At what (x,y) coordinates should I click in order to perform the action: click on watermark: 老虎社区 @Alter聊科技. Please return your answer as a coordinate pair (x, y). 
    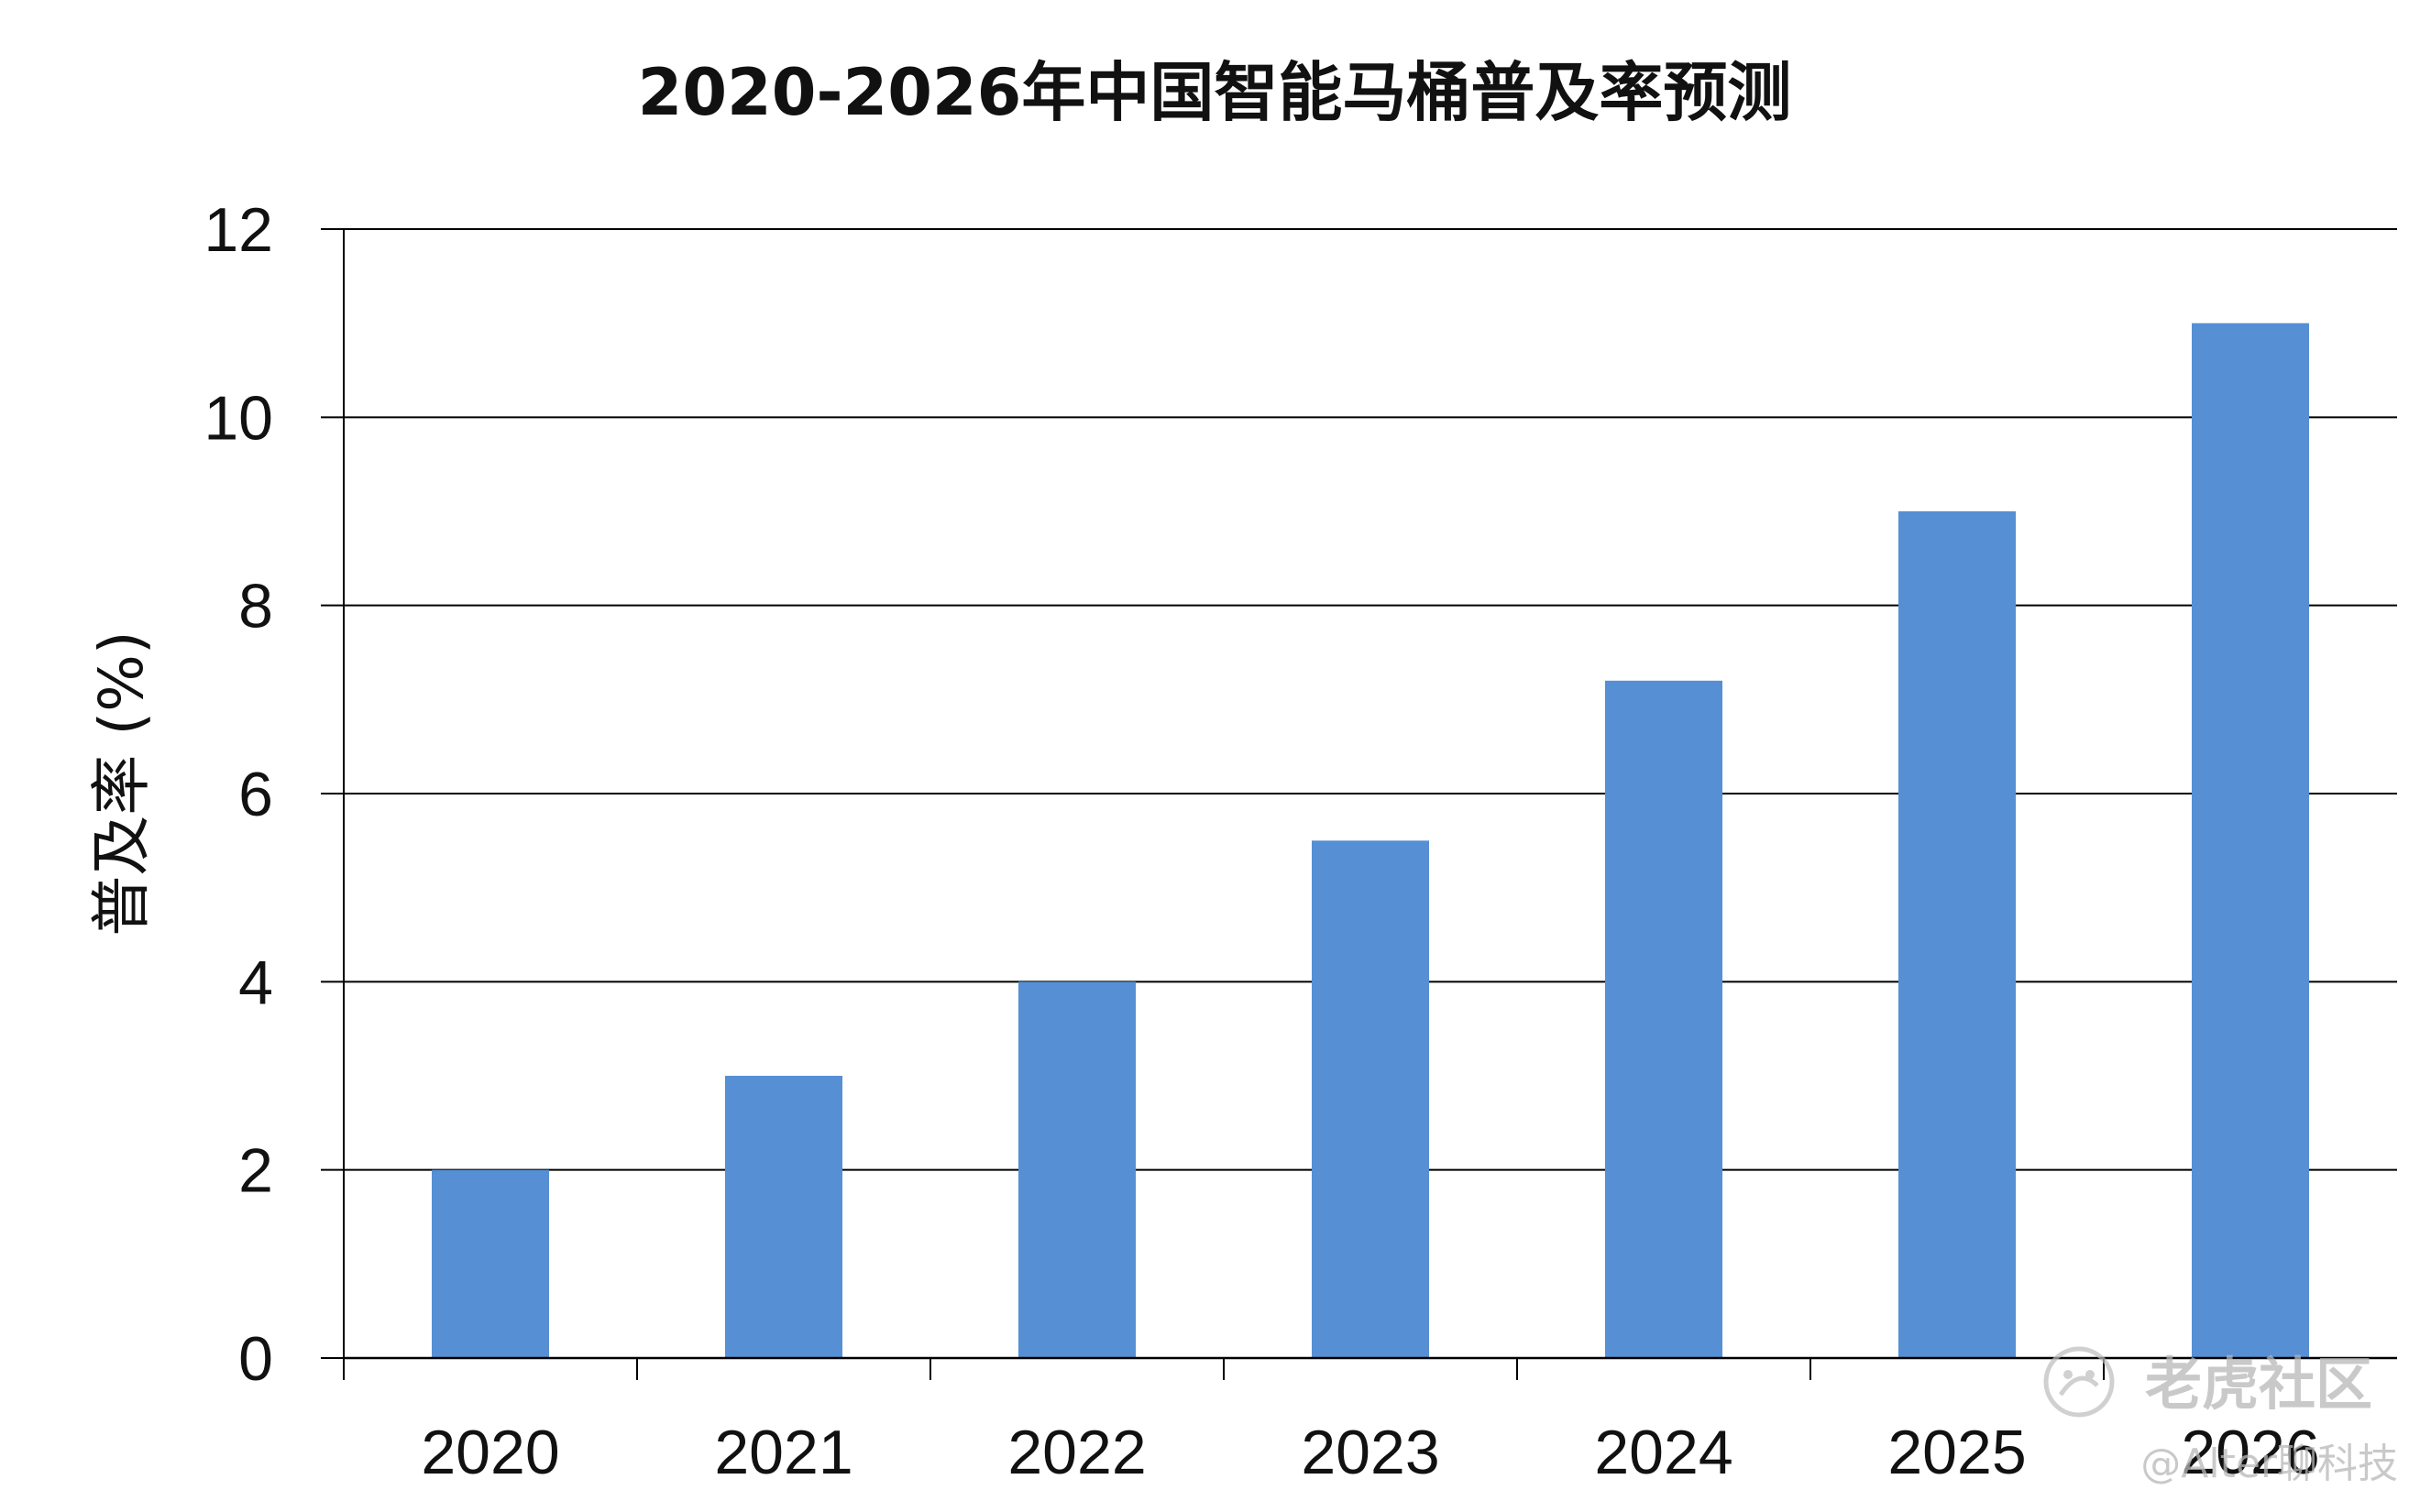
    Looking at the image, I should click on (2220, 1416).